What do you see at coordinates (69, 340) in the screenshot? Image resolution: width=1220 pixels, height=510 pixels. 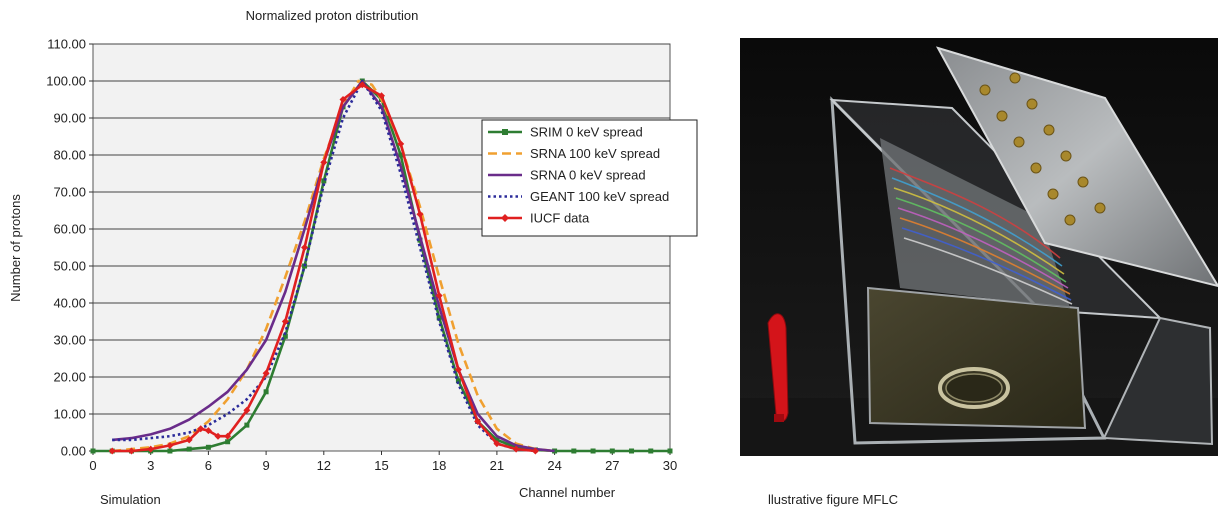 I see `y-tick-label: 30.00` at bounding box center [69, 340].